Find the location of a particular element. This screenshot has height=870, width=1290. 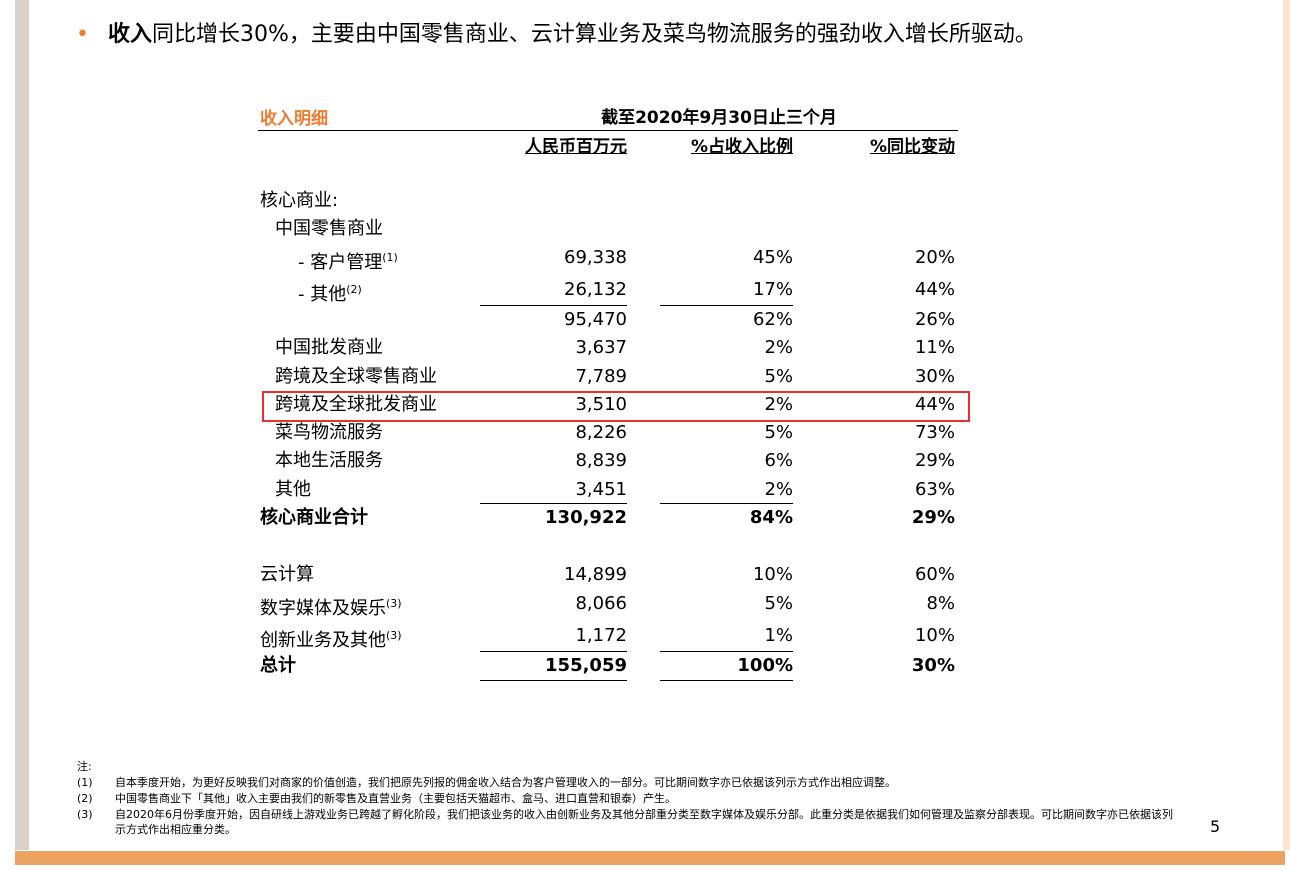

label-text: 中国零售商业 is located at coordinates (329, 228).